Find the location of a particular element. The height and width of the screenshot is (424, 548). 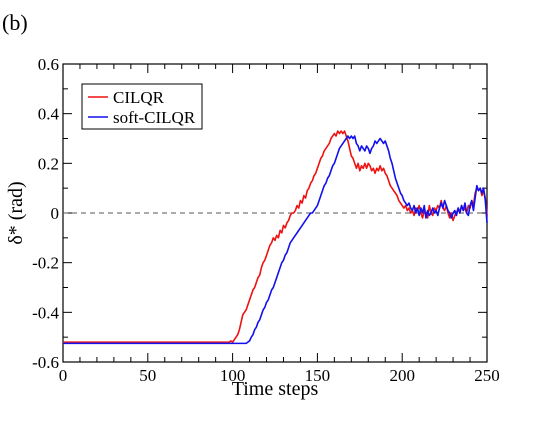

x-tick-label: 50 is located at coordinates (147, 375).